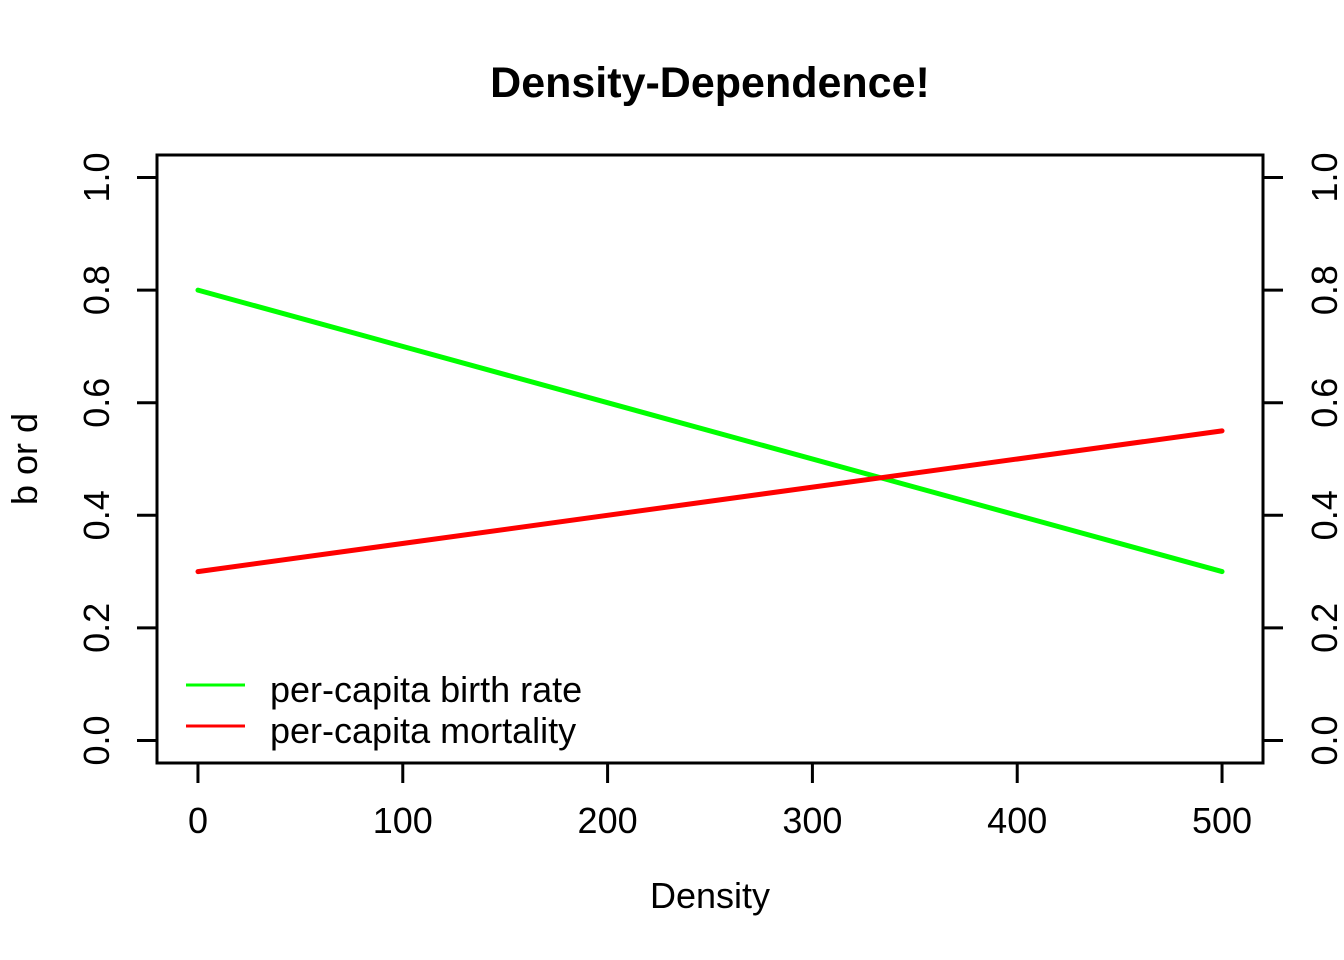 The image size is (1344, 960). Describe the element at coordinates (1324, 177) in the screenshot. I see `y-axis-tick-label-right: 1.0` at that location.